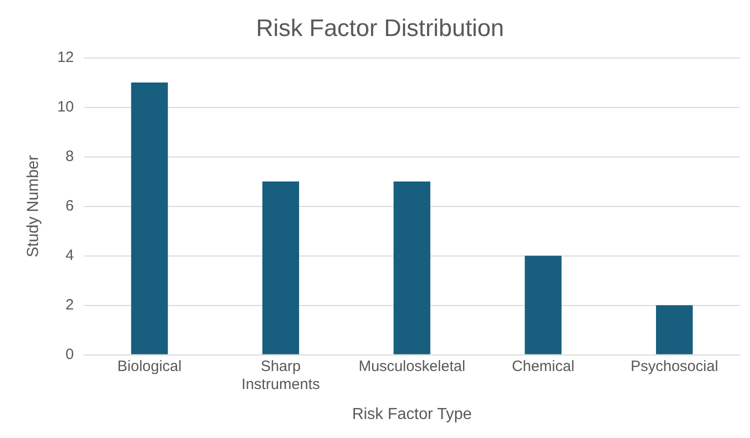  Describe the element at coordinates (674, 366) in the screenshot. I see `x-tick-label: Psychosocial` at that location.